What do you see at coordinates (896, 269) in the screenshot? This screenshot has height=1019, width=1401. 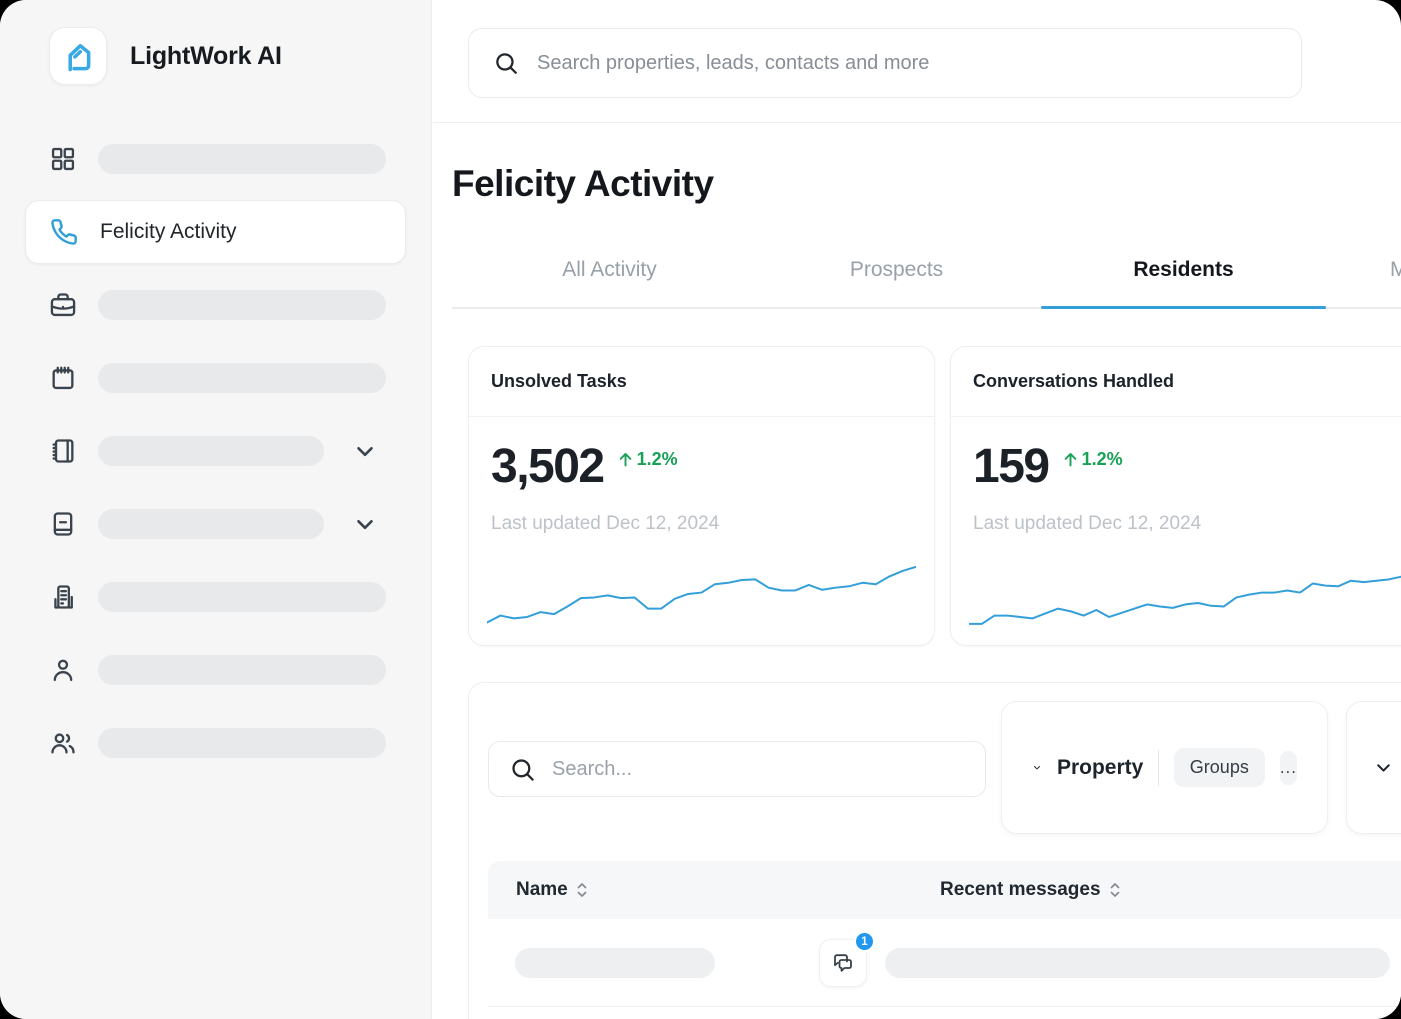 I see `tab-prospects: Prospects` at bounding box center [896, 269].